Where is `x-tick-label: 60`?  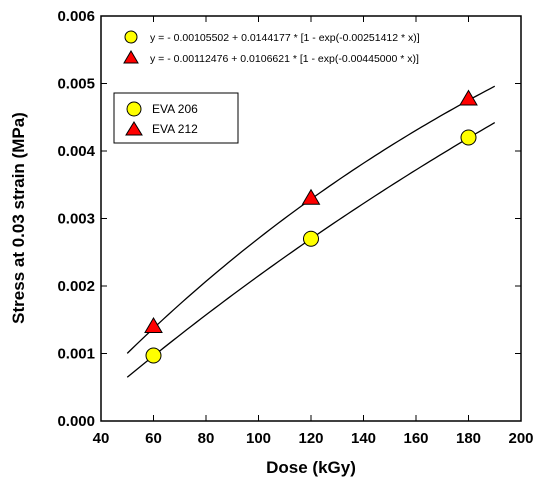 x-tick-label: 60 is located at coordinates (153, 438).